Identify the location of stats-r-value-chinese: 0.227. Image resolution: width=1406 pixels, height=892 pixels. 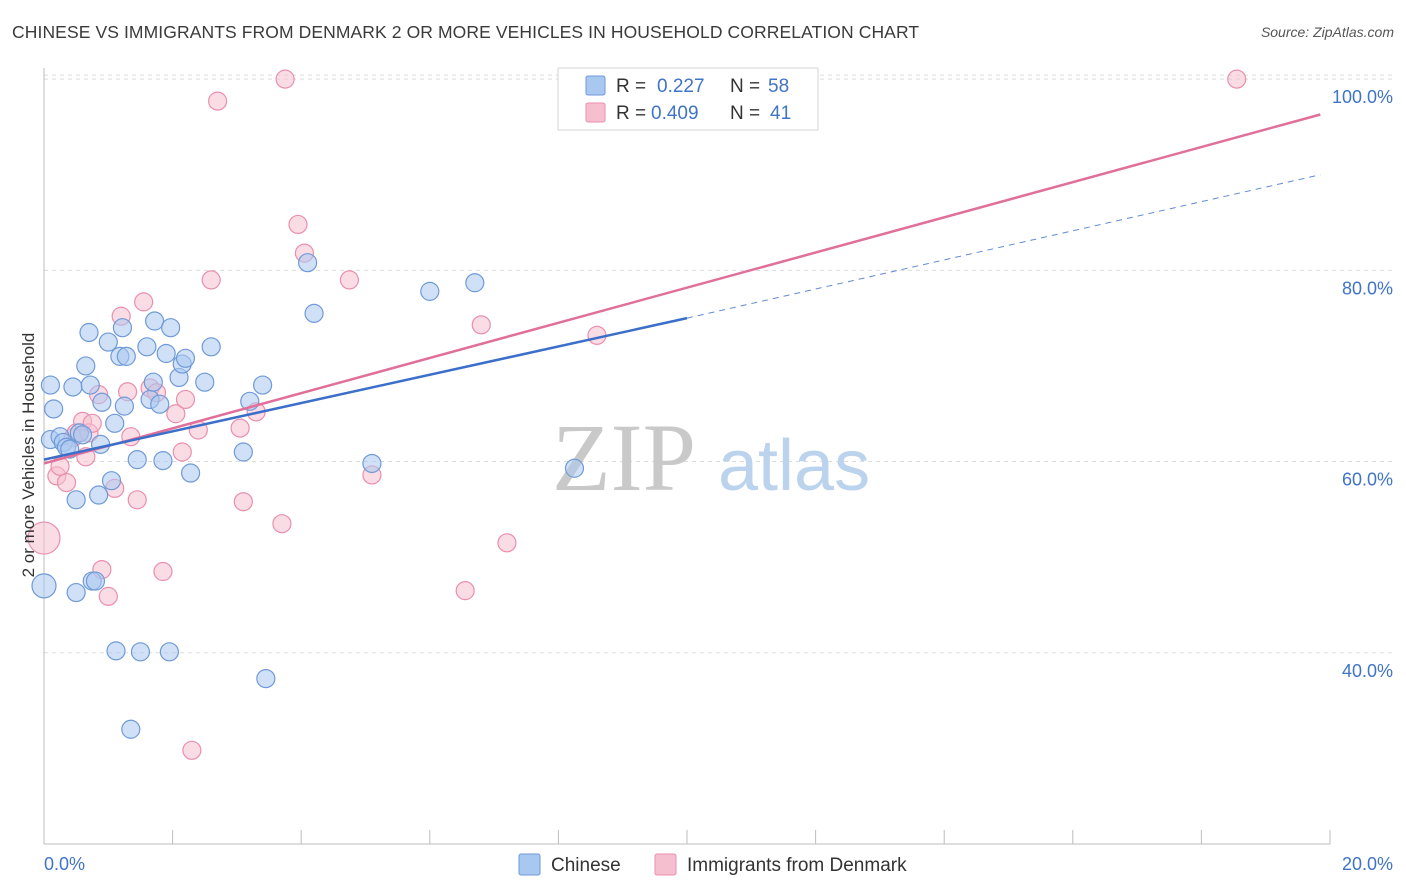
(681, 86).